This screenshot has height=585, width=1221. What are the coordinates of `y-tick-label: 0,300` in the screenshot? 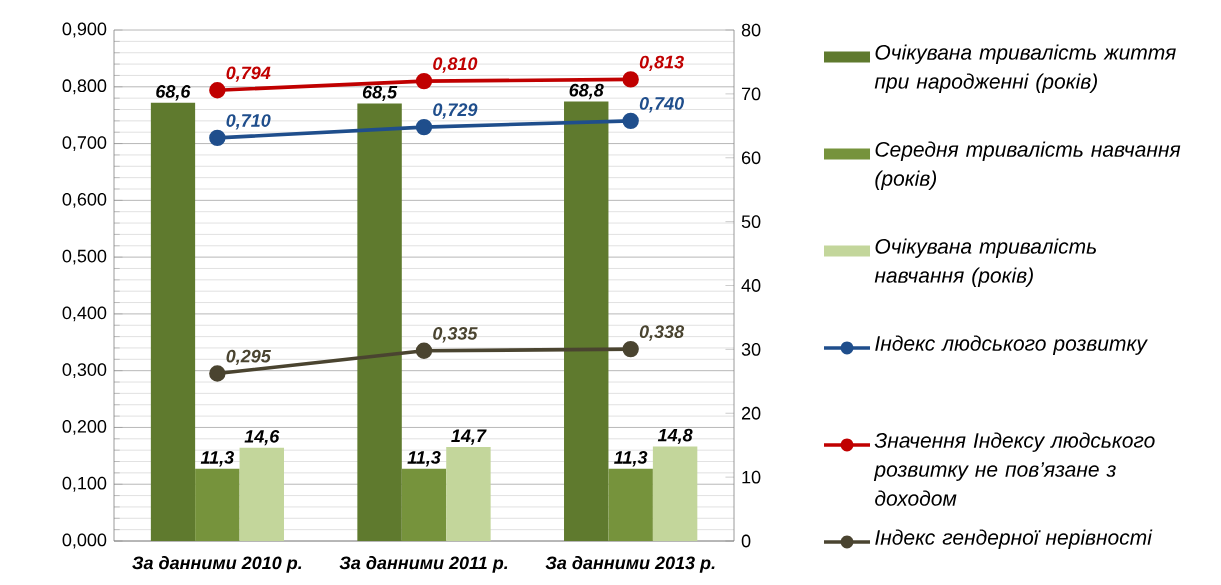 It's located at (84, 371).